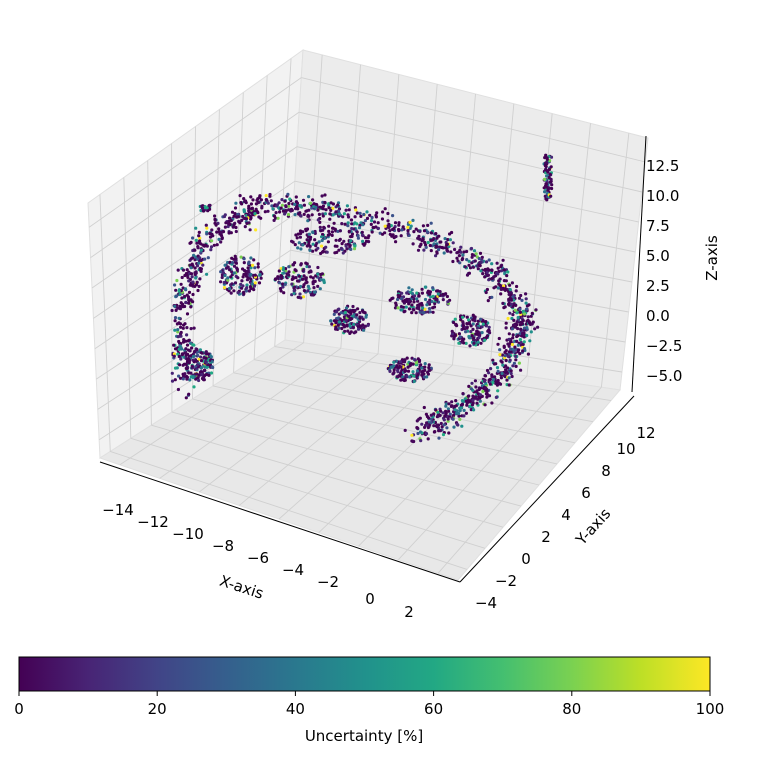 The height and width of the screenshot is (768, 768). Describe the element at coordinates (280, 522) in the screenshot. I see `x-axis-line` at that location.